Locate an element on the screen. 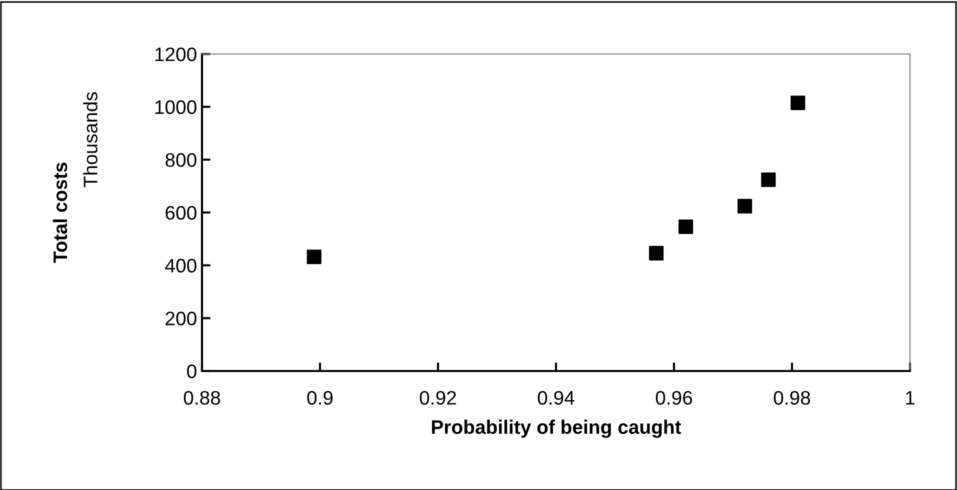 This screenshot has height=490, width=957. x-axis-title: Probability of being caught is located at coordinates (557, 429).